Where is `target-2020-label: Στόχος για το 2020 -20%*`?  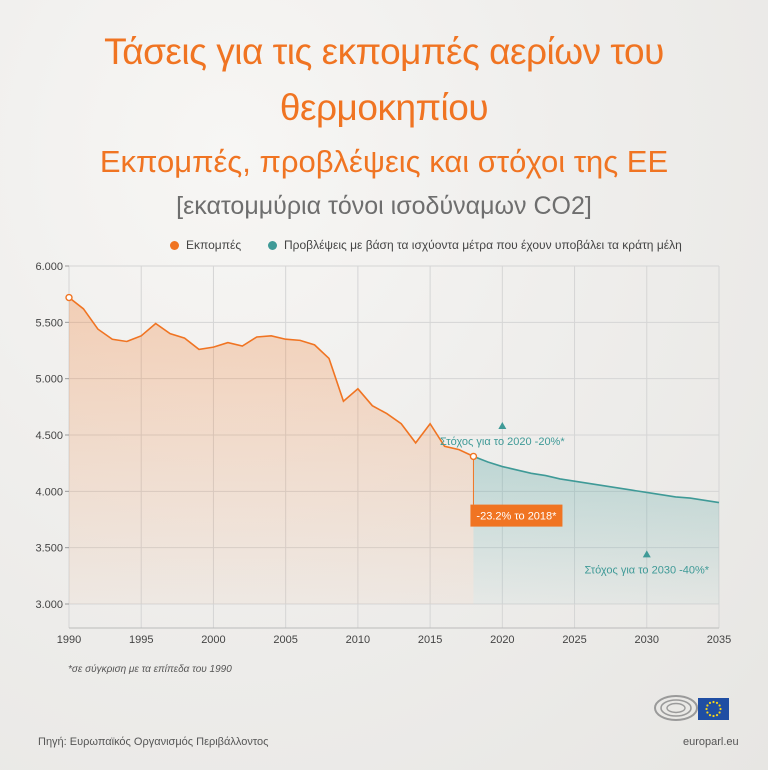 target-2020-label: Στόχος για το 2020 -20%* is located at coordinates (502, 442).